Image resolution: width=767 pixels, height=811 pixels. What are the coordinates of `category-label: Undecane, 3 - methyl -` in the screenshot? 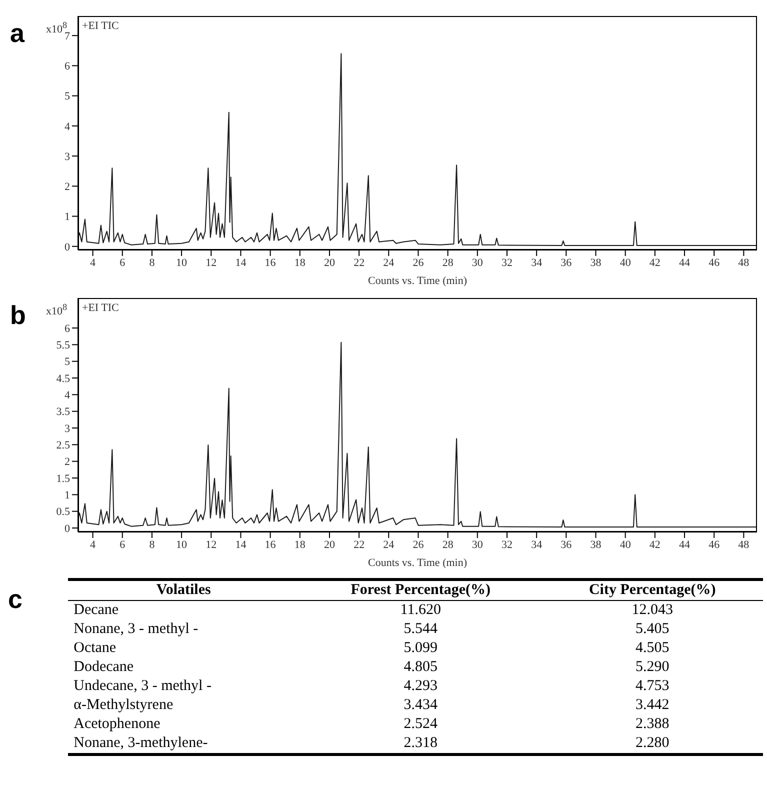 It's located at (142, 686).